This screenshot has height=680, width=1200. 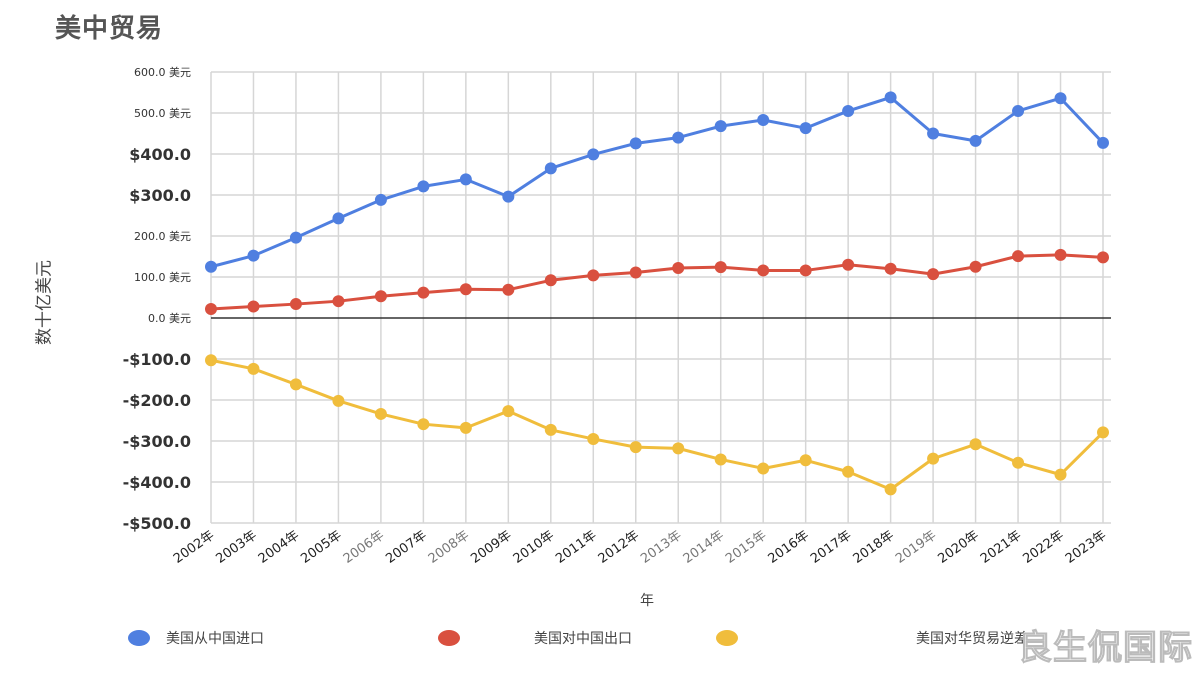 I want to click on y-tick-label: $400.0, so click(x=160, y=154).